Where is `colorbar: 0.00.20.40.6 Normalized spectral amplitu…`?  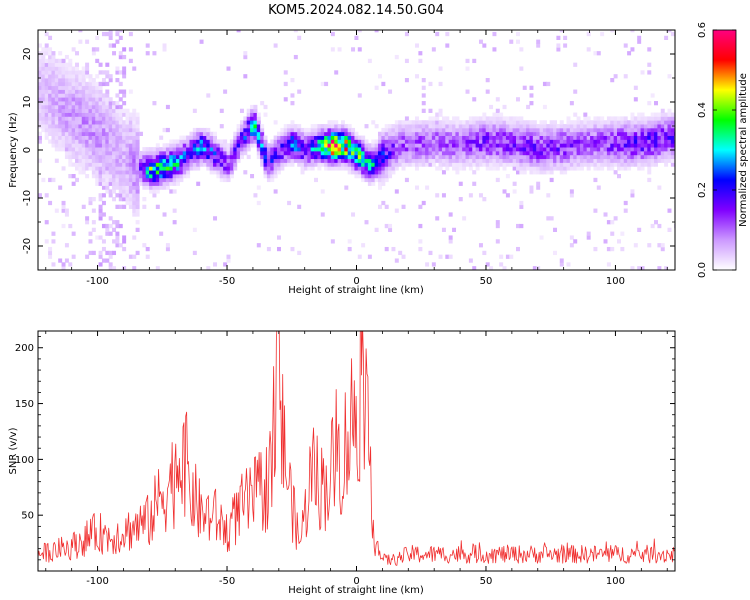 colorbar: 0.00.20.40.6 Normalized spectral amplitu… is located at coordinates (723, 150).